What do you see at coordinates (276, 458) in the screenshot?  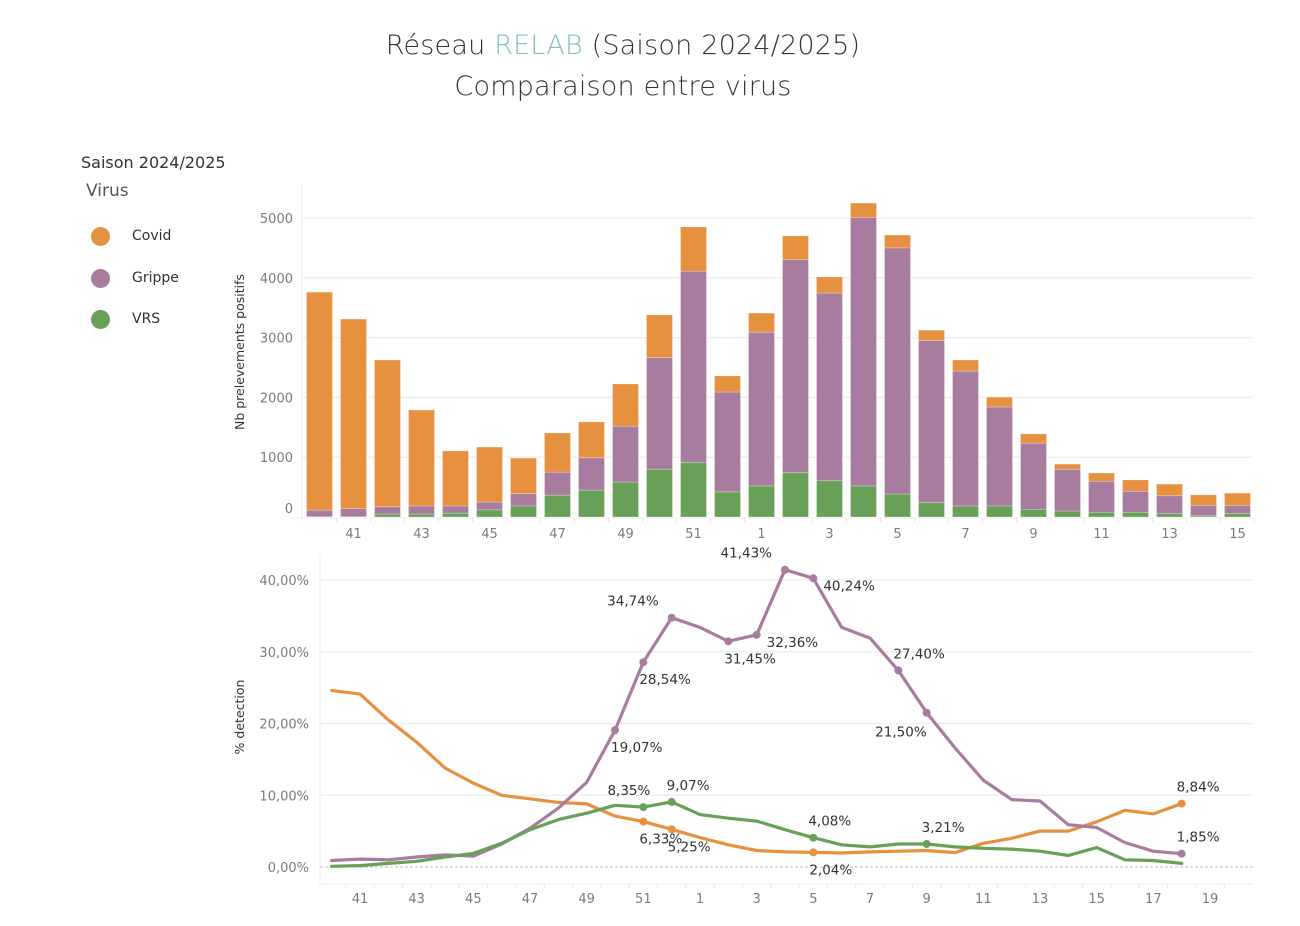 I see `y-tick-label: 1000` at bounding box center [276, 458].